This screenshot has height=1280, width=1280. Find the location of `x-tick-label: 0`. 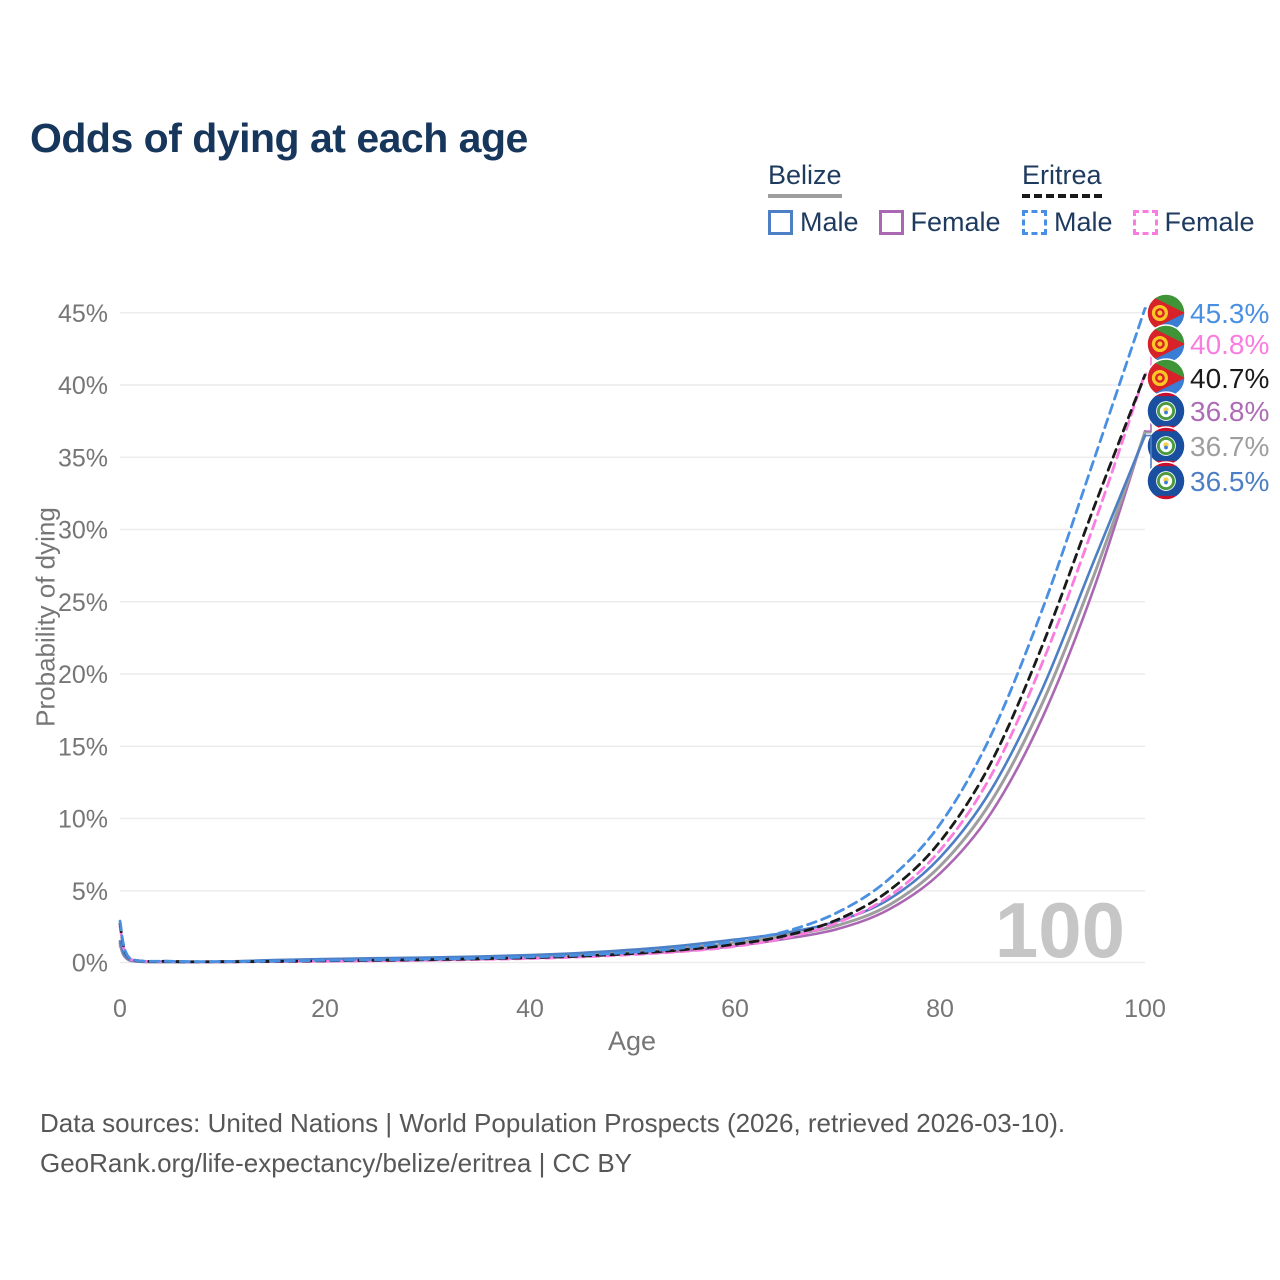

x-tick-label: 0 is located at coordinates (120, 1009).